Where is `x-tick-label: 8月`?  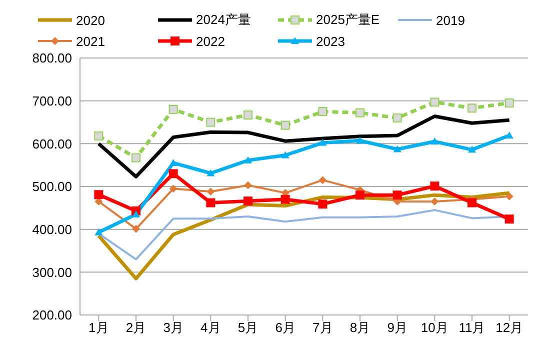
x-tick-label: 8月 is located at coordinates (360, 328).